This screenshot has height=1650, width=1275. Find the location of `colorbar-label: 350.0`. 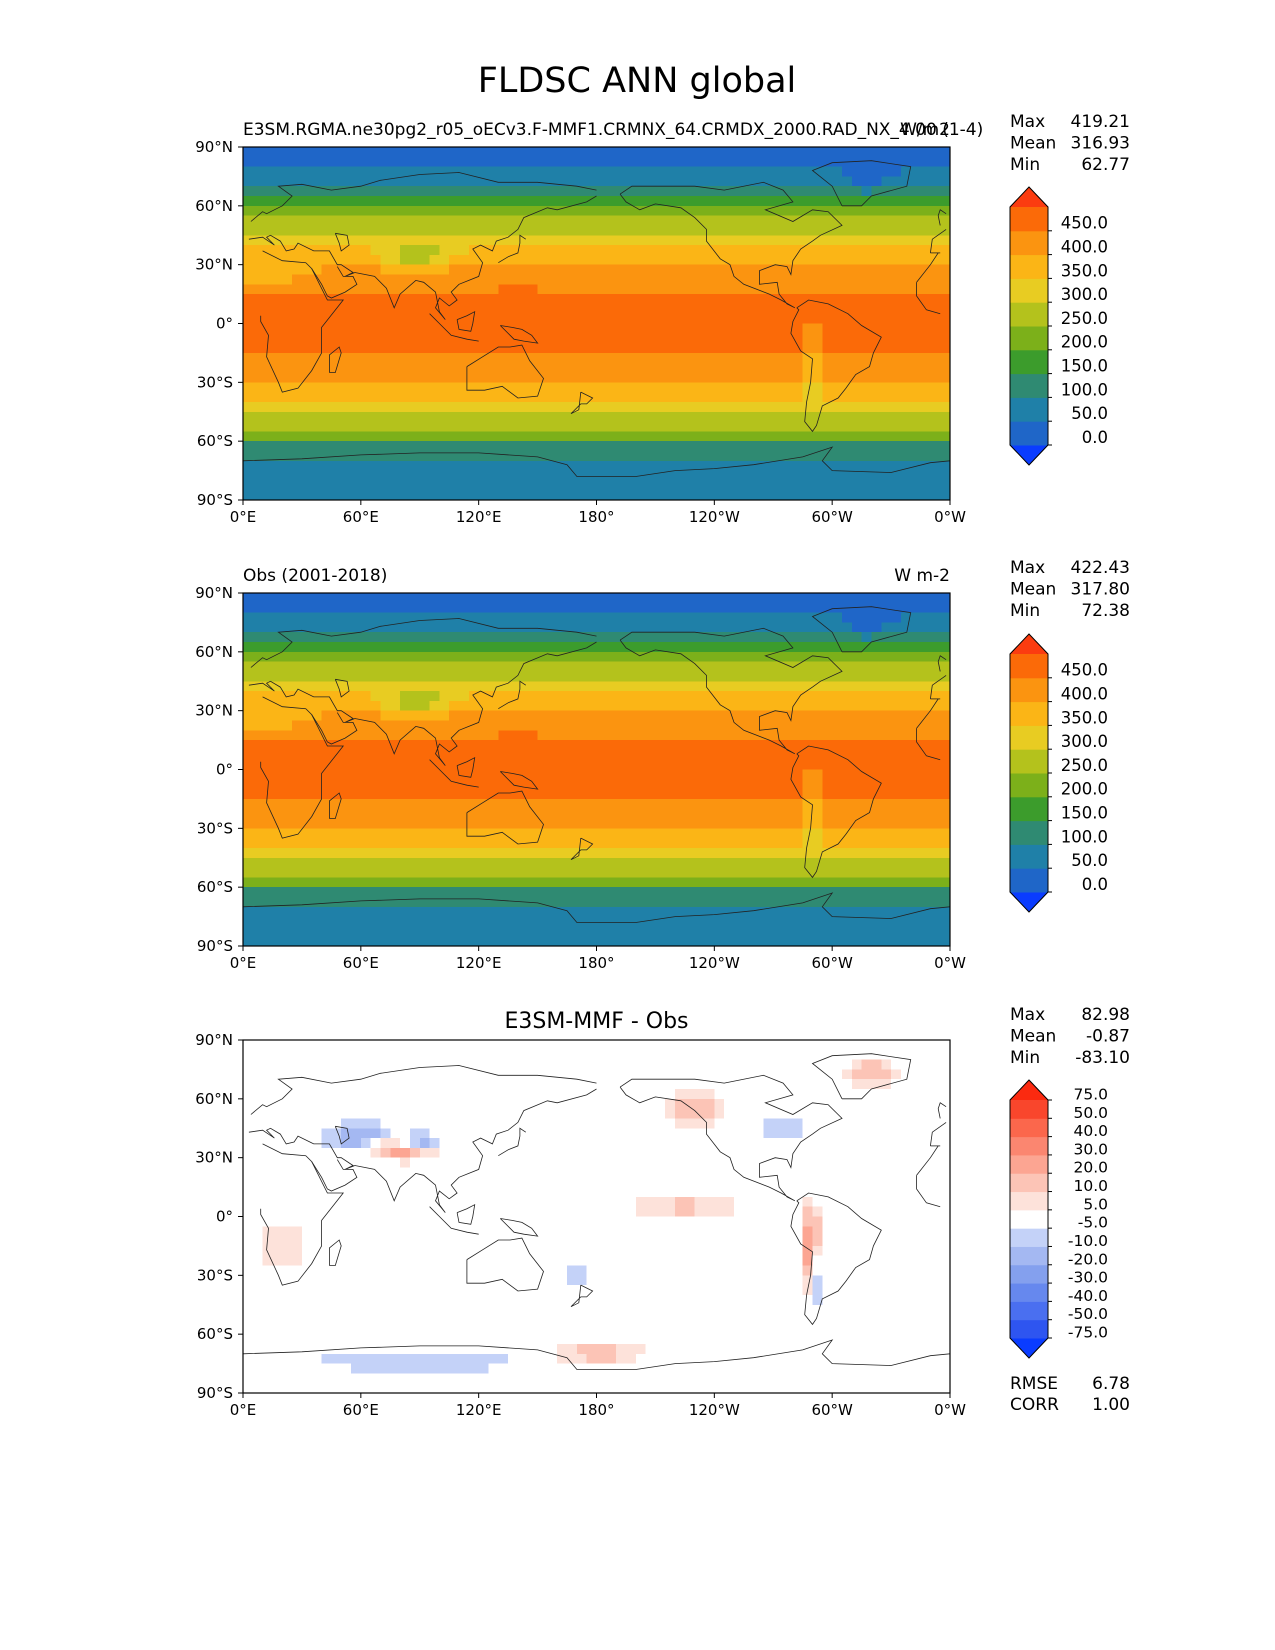

colorbar-label: 350.0 is located at coordinates (1084, 270).